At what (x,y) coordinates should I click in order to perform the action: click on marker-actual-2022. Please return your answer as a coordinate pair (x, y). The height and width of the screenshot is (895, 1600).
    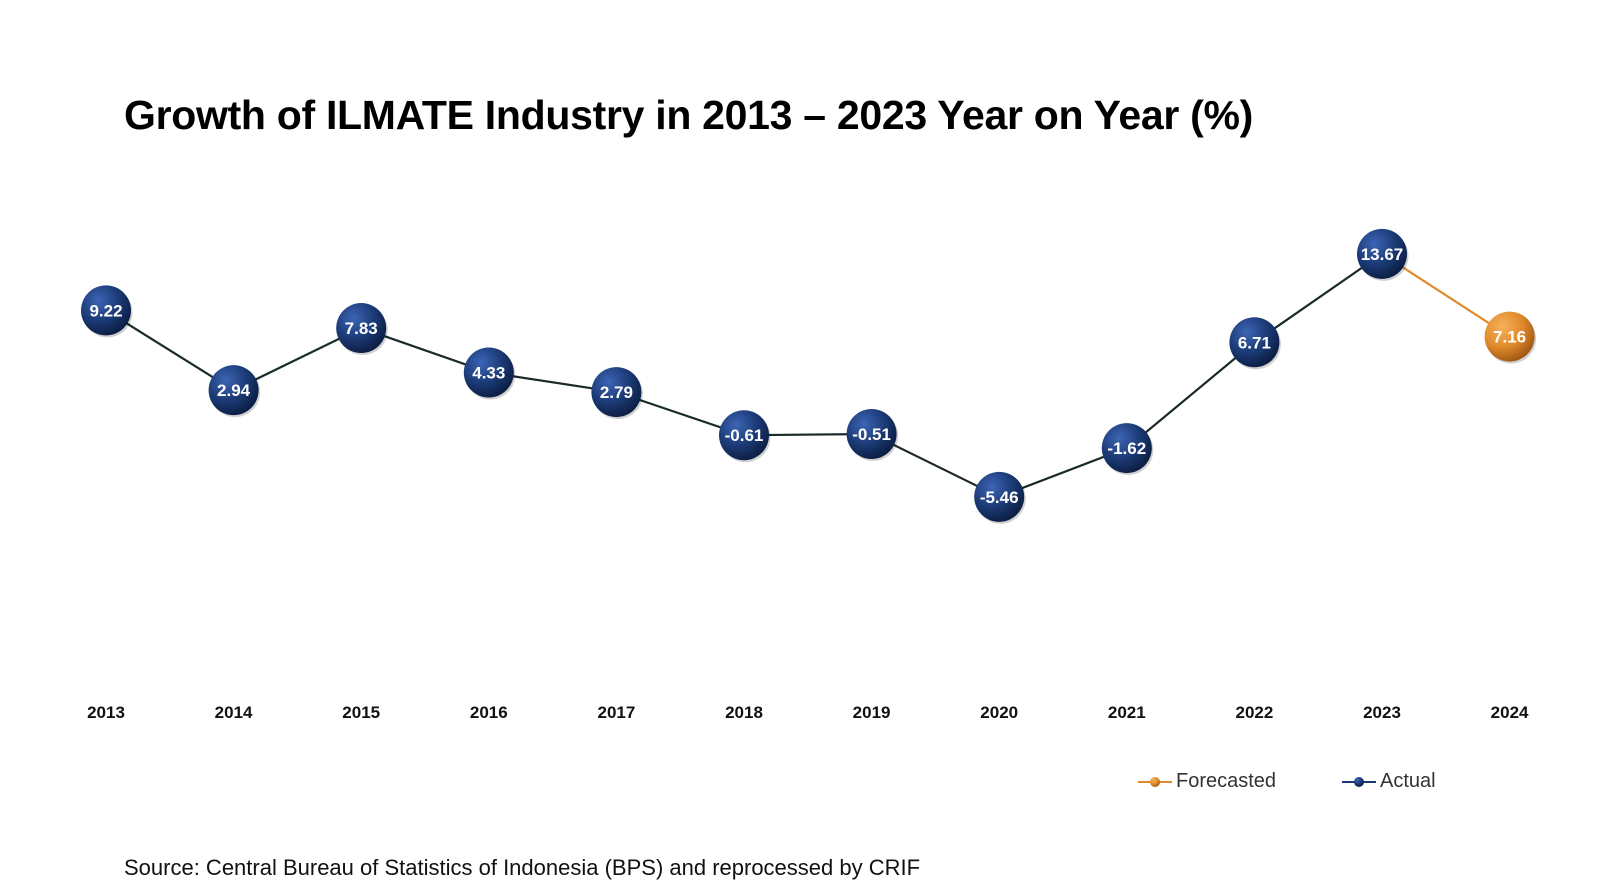
    Looking at the image, I should click on (1254, 342).